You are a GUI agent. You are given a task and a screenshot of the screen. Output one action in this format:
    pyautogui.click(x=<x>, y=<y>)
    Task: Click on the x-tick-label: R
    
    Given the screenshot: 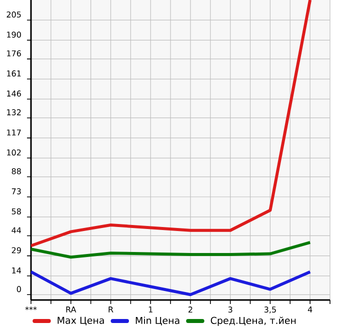 What is the action you would take?
    pyautogui.click(x=111, y=309)
    